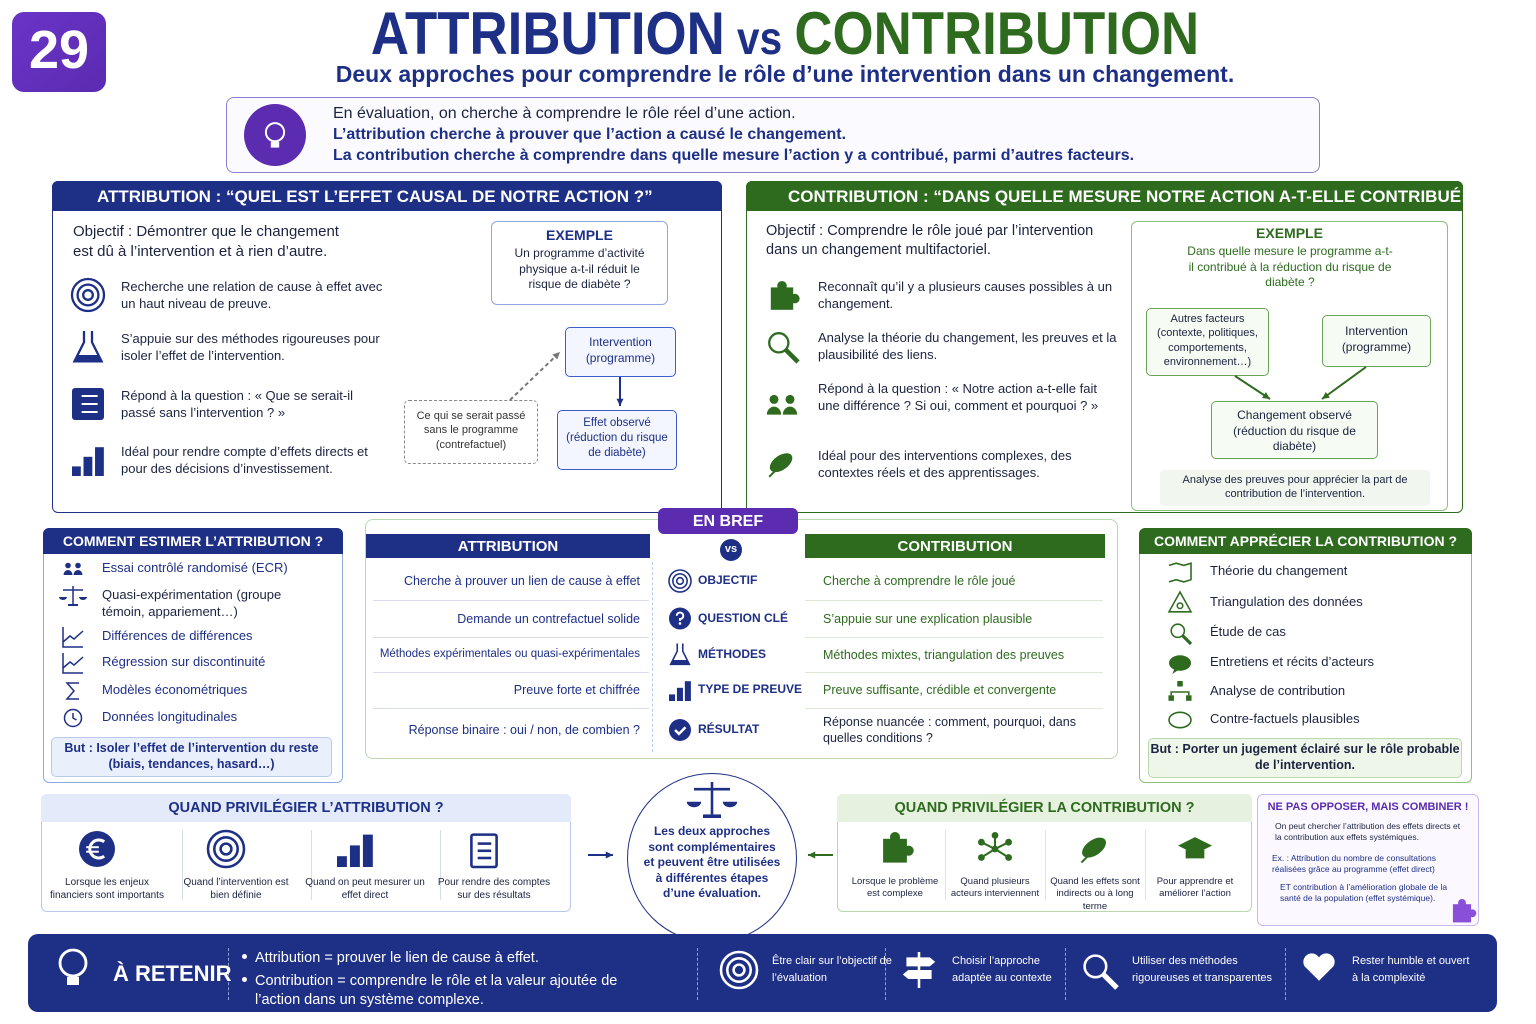 This screenshot has height=1024, width=1536. Describe the element at coordinates (72, 663) in the screenshot. I see `icon-chart` at that location.